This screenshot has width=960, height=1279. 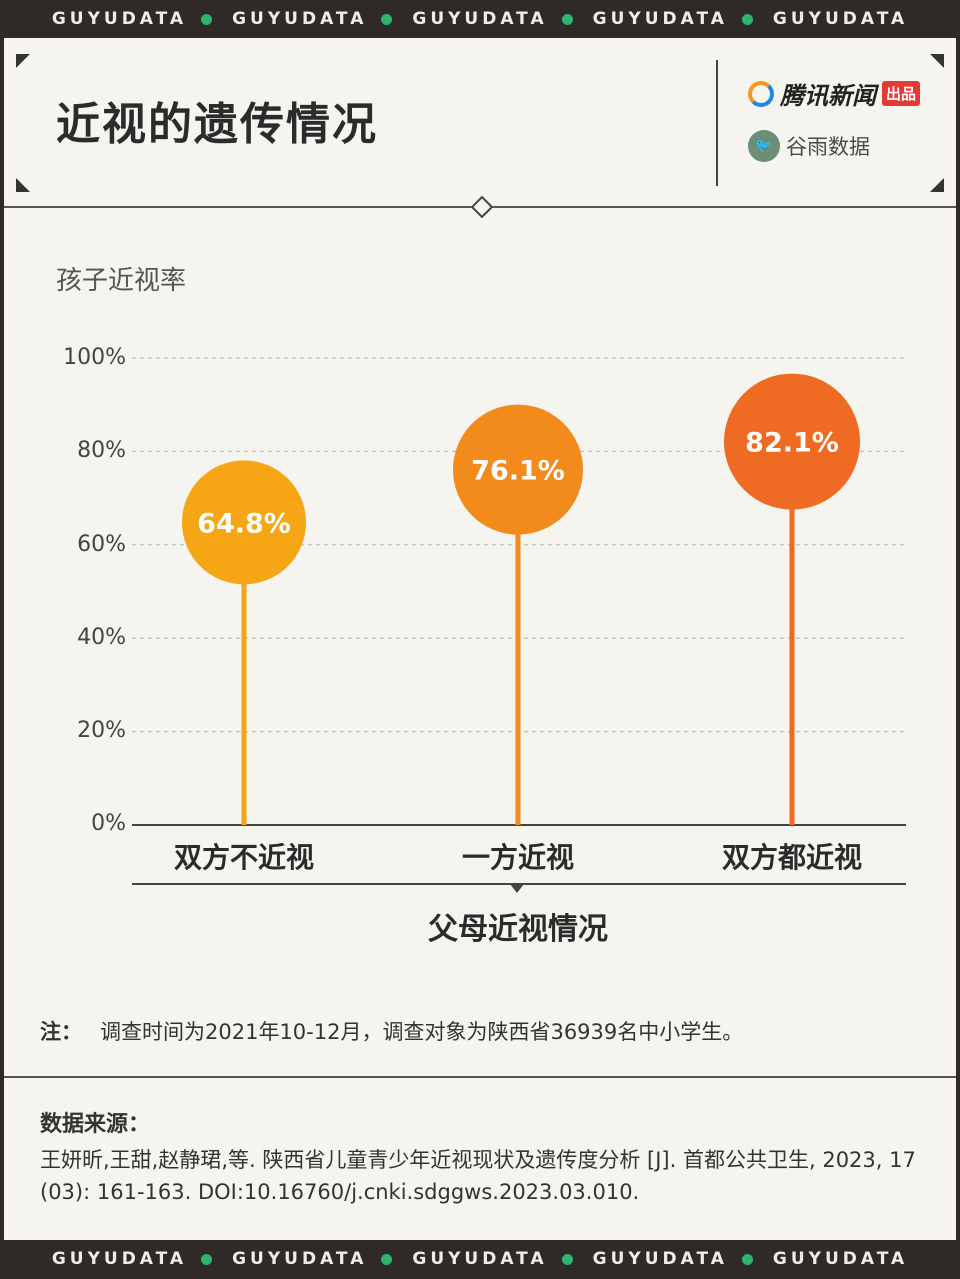 What do you see at coordinates (121, 281) in the screenshot?
I see `y-axis-label: 孩子近视率` at bounding box center [121, 281].